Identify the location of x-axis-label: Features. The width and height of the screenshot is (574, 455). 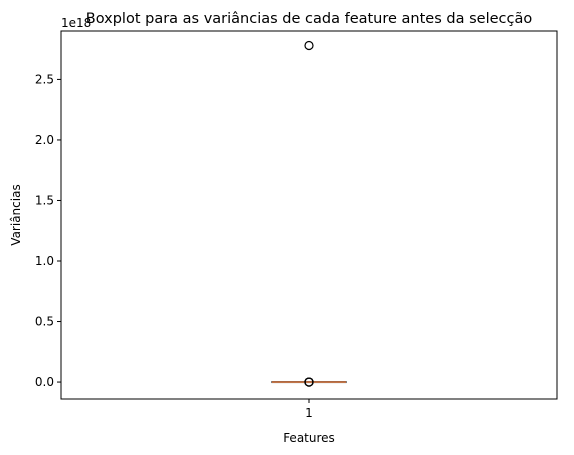
(309, 438).